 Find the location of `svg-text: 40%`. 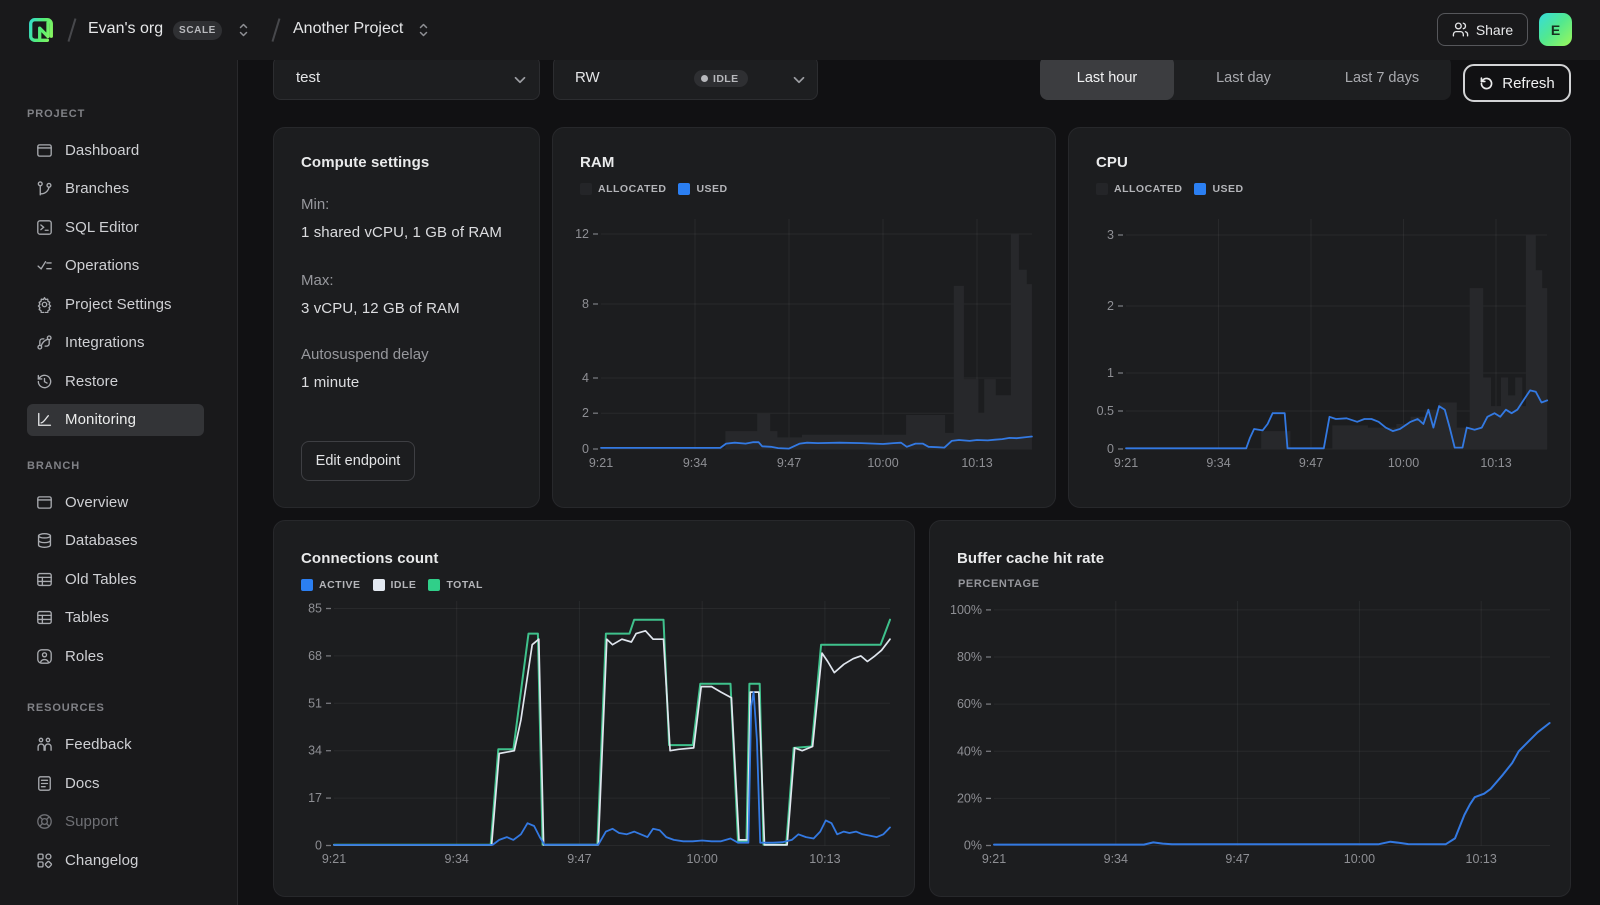

svg-text: 40% is located at coordinates (969, 751).